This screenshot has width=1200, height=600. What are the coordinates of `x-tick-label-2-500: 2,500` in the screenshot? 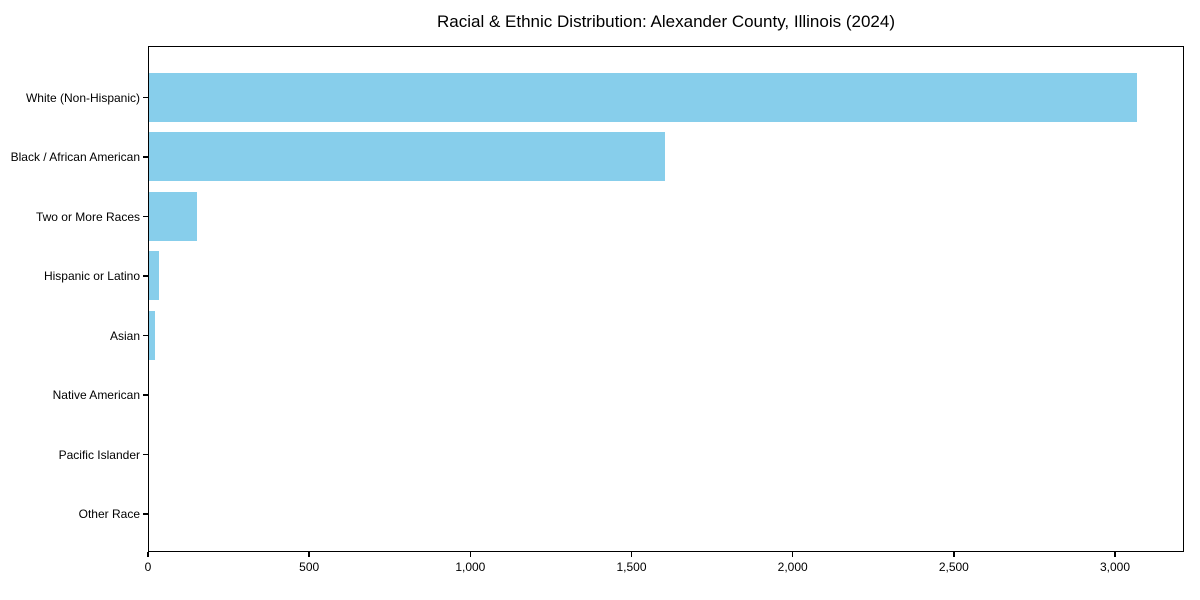 It's located at (953, 567).